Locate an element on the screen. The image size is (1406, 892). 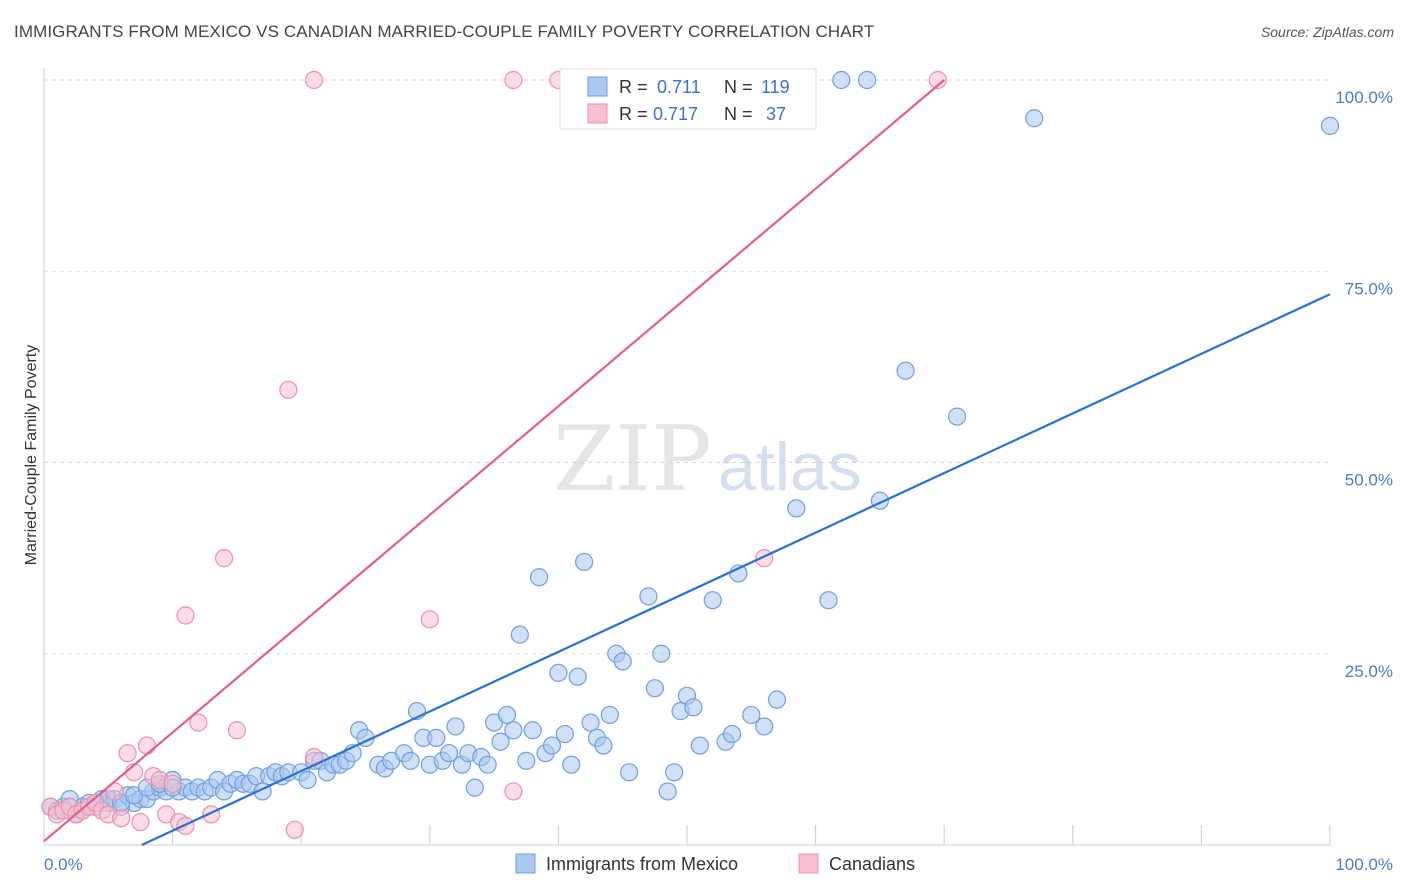
y-axis-label: Married-Couple Family Poverty is located at coordinates (31, 455).